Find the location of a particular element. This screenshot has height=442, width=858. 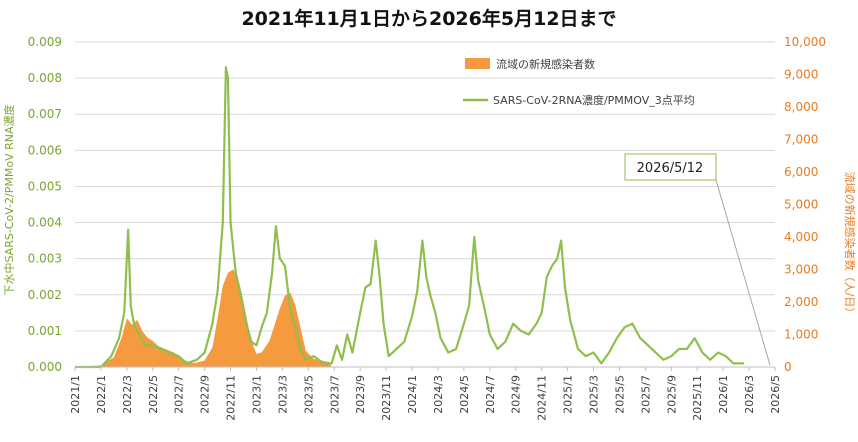

right-tick-label: 2,000 is located at coordinates (801, 302).